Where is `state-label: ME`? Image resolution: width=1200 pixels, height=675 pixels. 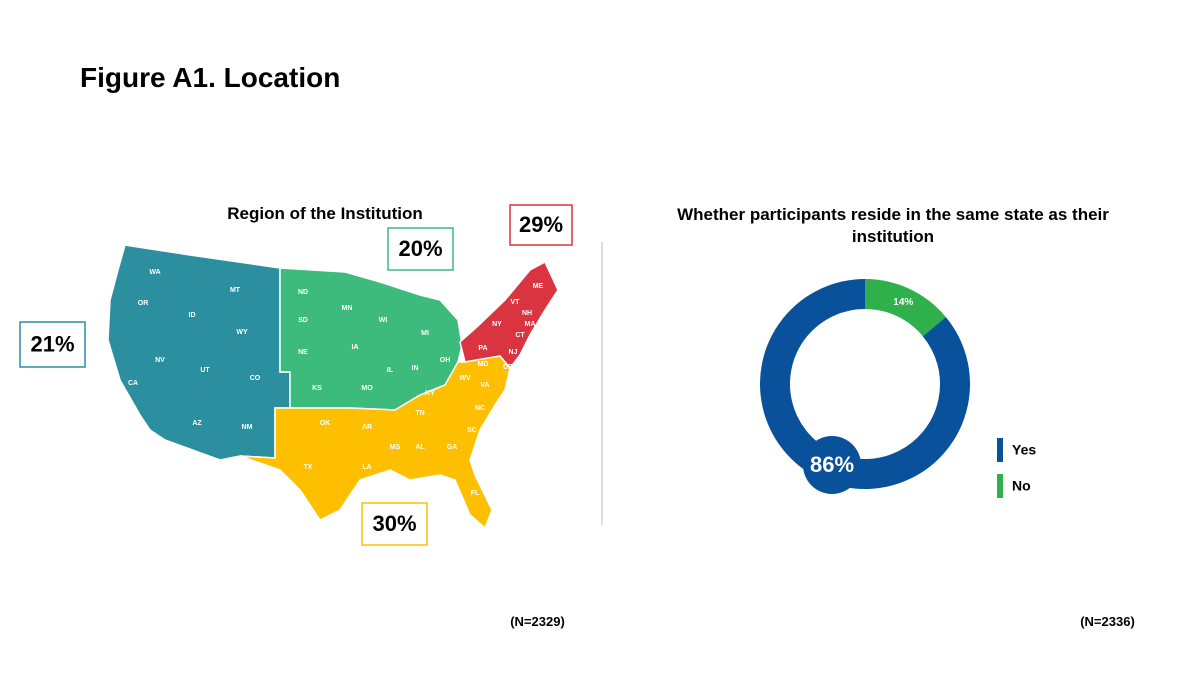 state-label: ME is located at coordinates (538, 286).